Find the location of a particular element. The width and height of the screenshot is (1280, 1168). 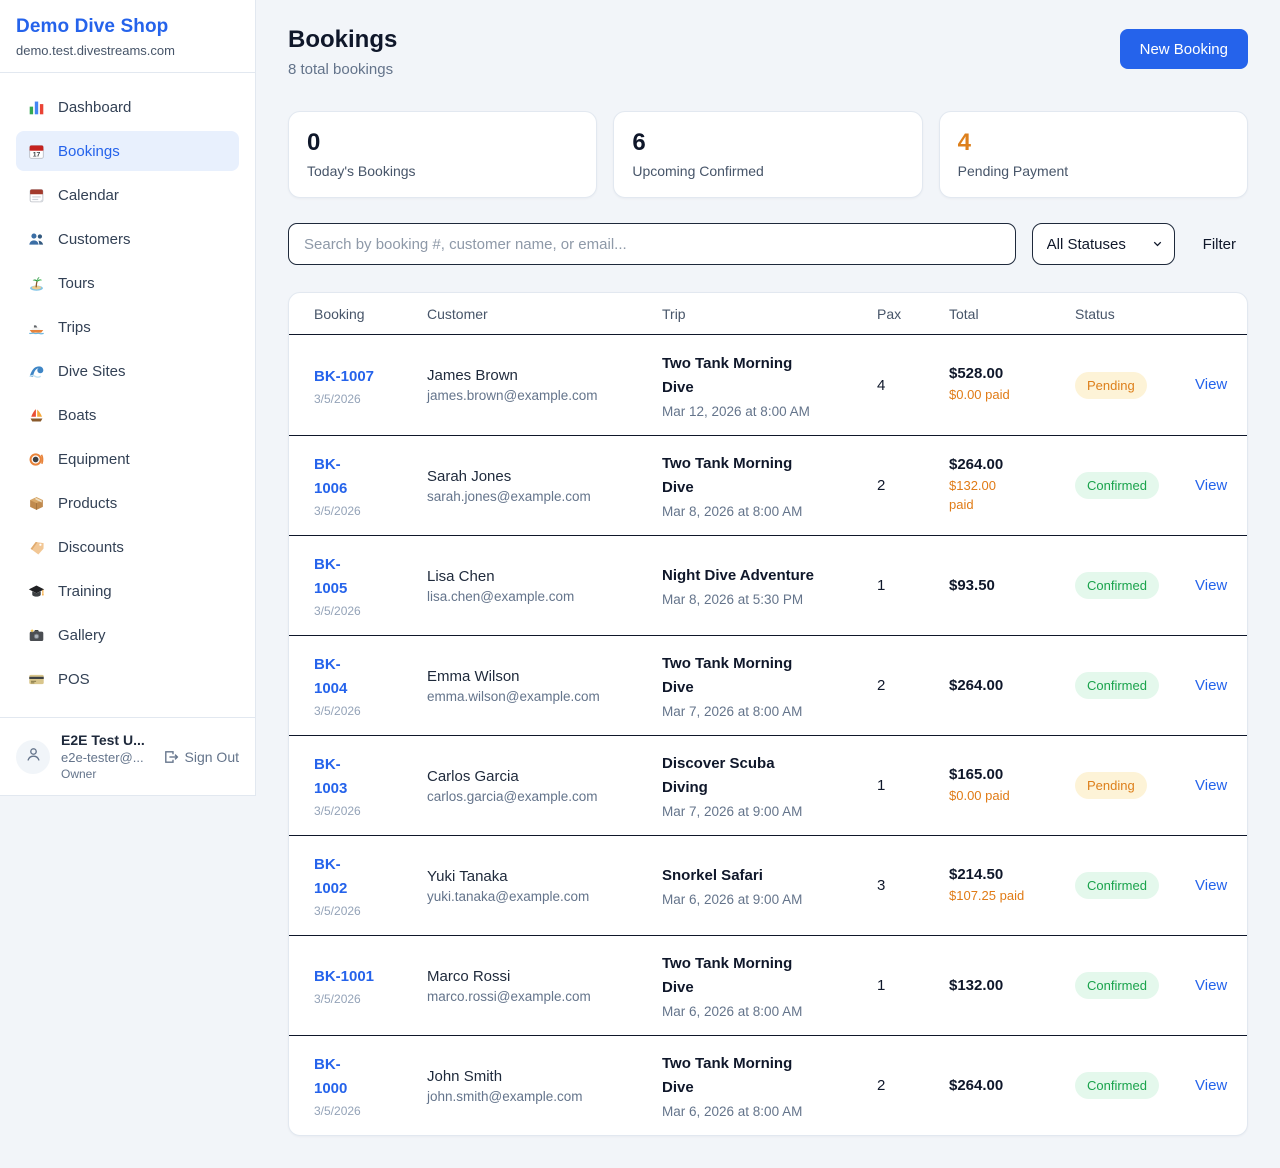

customer-cell: Marco Rossi marco.rossi@example.com is located at coordinates (544, 986).